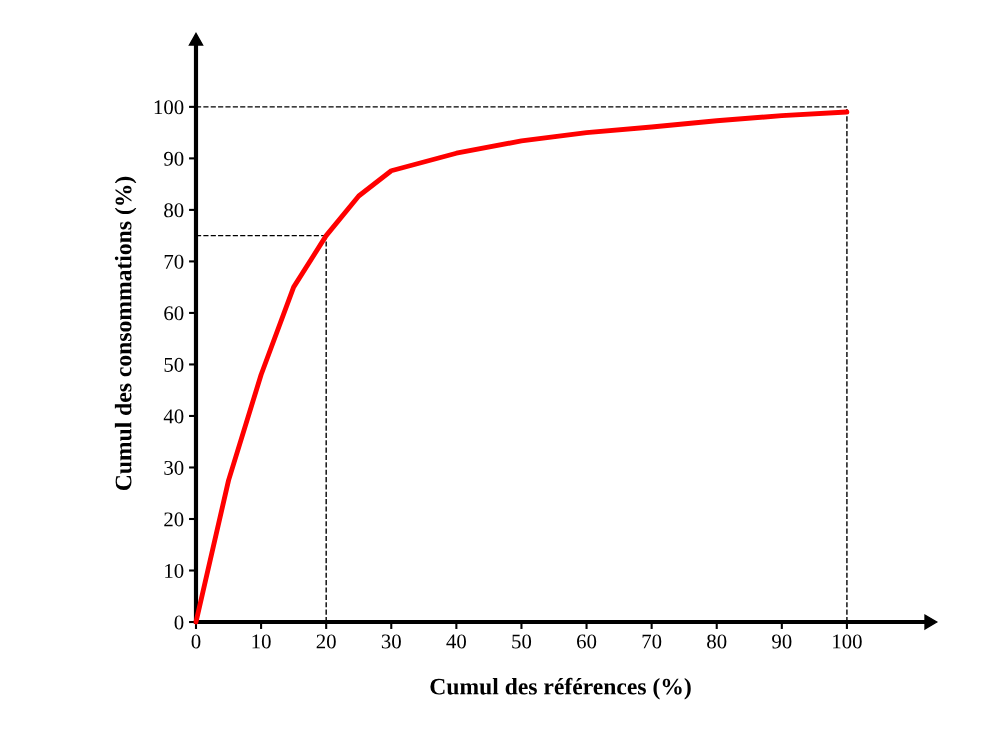 The image size is (1001, 747). I want to click on y-tick-label: 10, so click(174, 570).